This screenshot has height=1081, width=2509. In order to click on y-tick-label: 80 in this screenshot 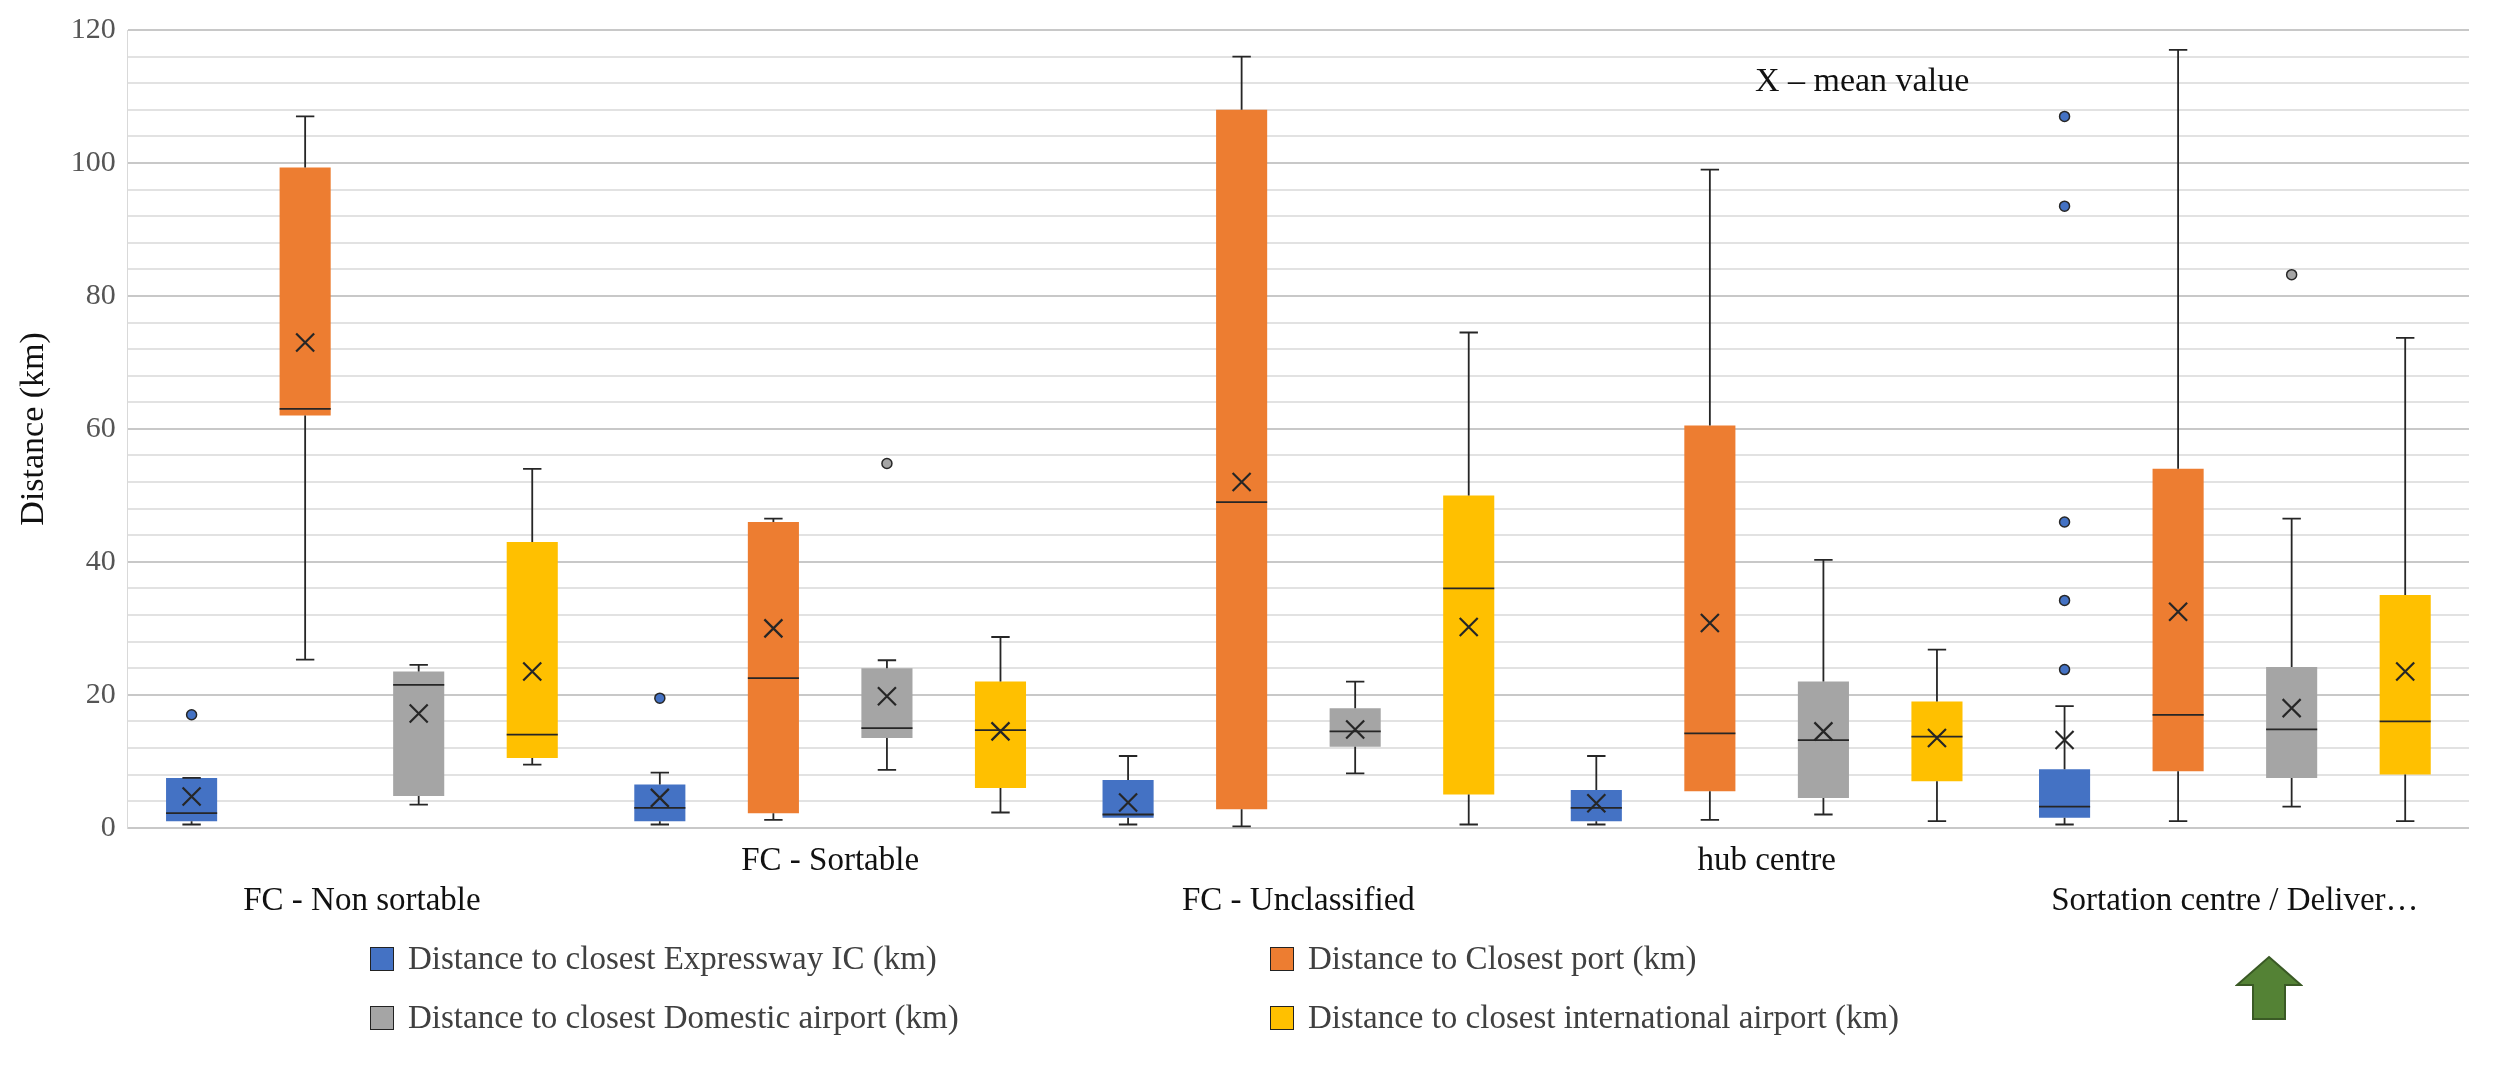, I will do `click(100, 293)`.